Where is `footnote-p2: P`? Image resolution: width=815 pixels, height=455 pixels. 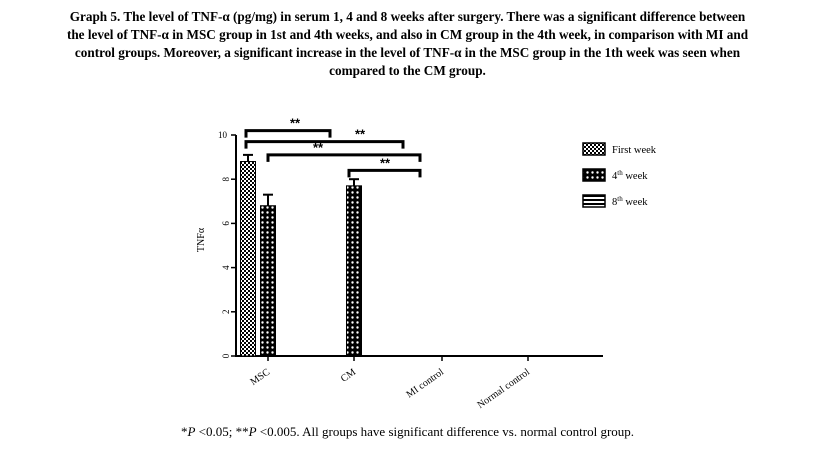 footnote-p2: P is located at coordinates (252, 431).